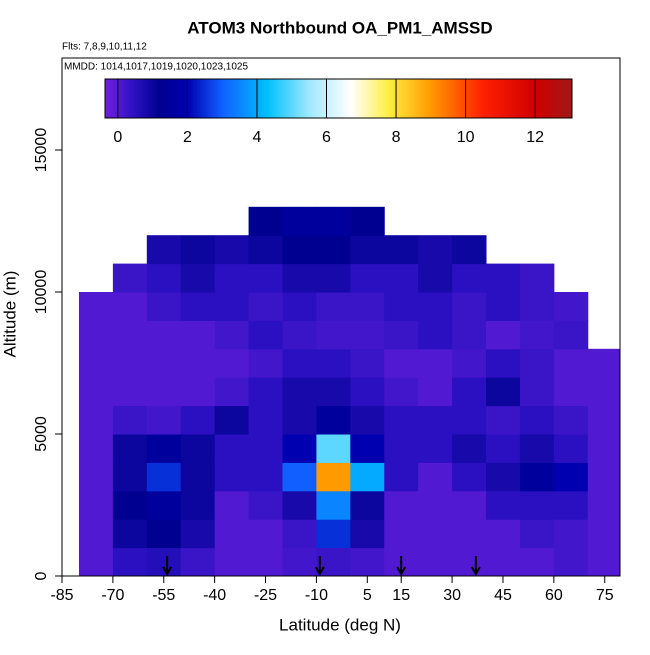 This screenshot has height=655, width=650. Describe the element at coordinates (466, 137) in the screenshot. I see `colorbar-tick-label: 10` at that location.